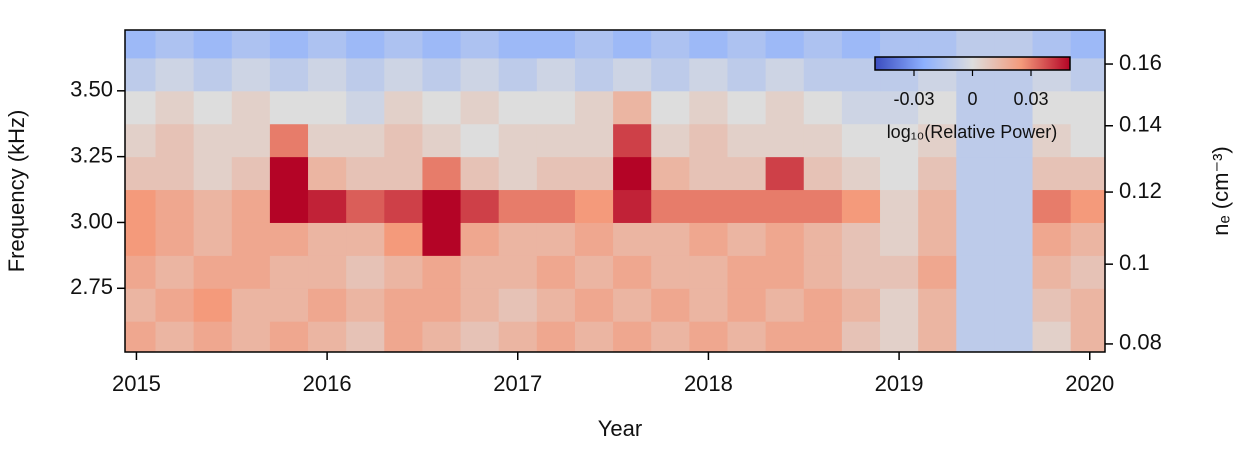 This screenshot has height=460, width=1241. What do you see at coordinates (972, 63) in the screenshot?
I see `colorbar` at bounding box center [972, 63].